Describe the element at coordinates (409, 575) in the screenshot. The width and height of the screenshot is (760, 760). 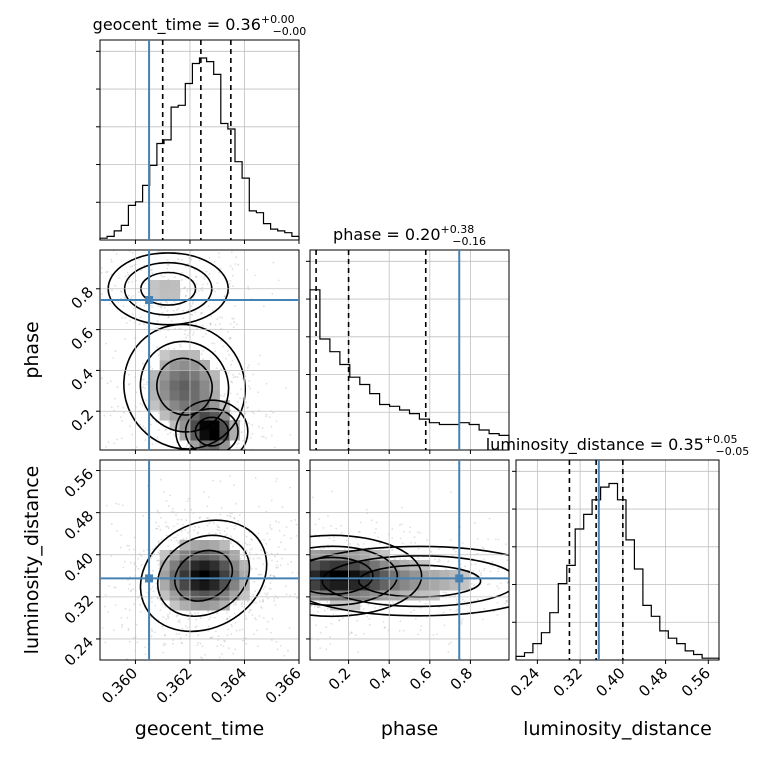
I see `density-panel-phase-luminosity_distance` at that location.